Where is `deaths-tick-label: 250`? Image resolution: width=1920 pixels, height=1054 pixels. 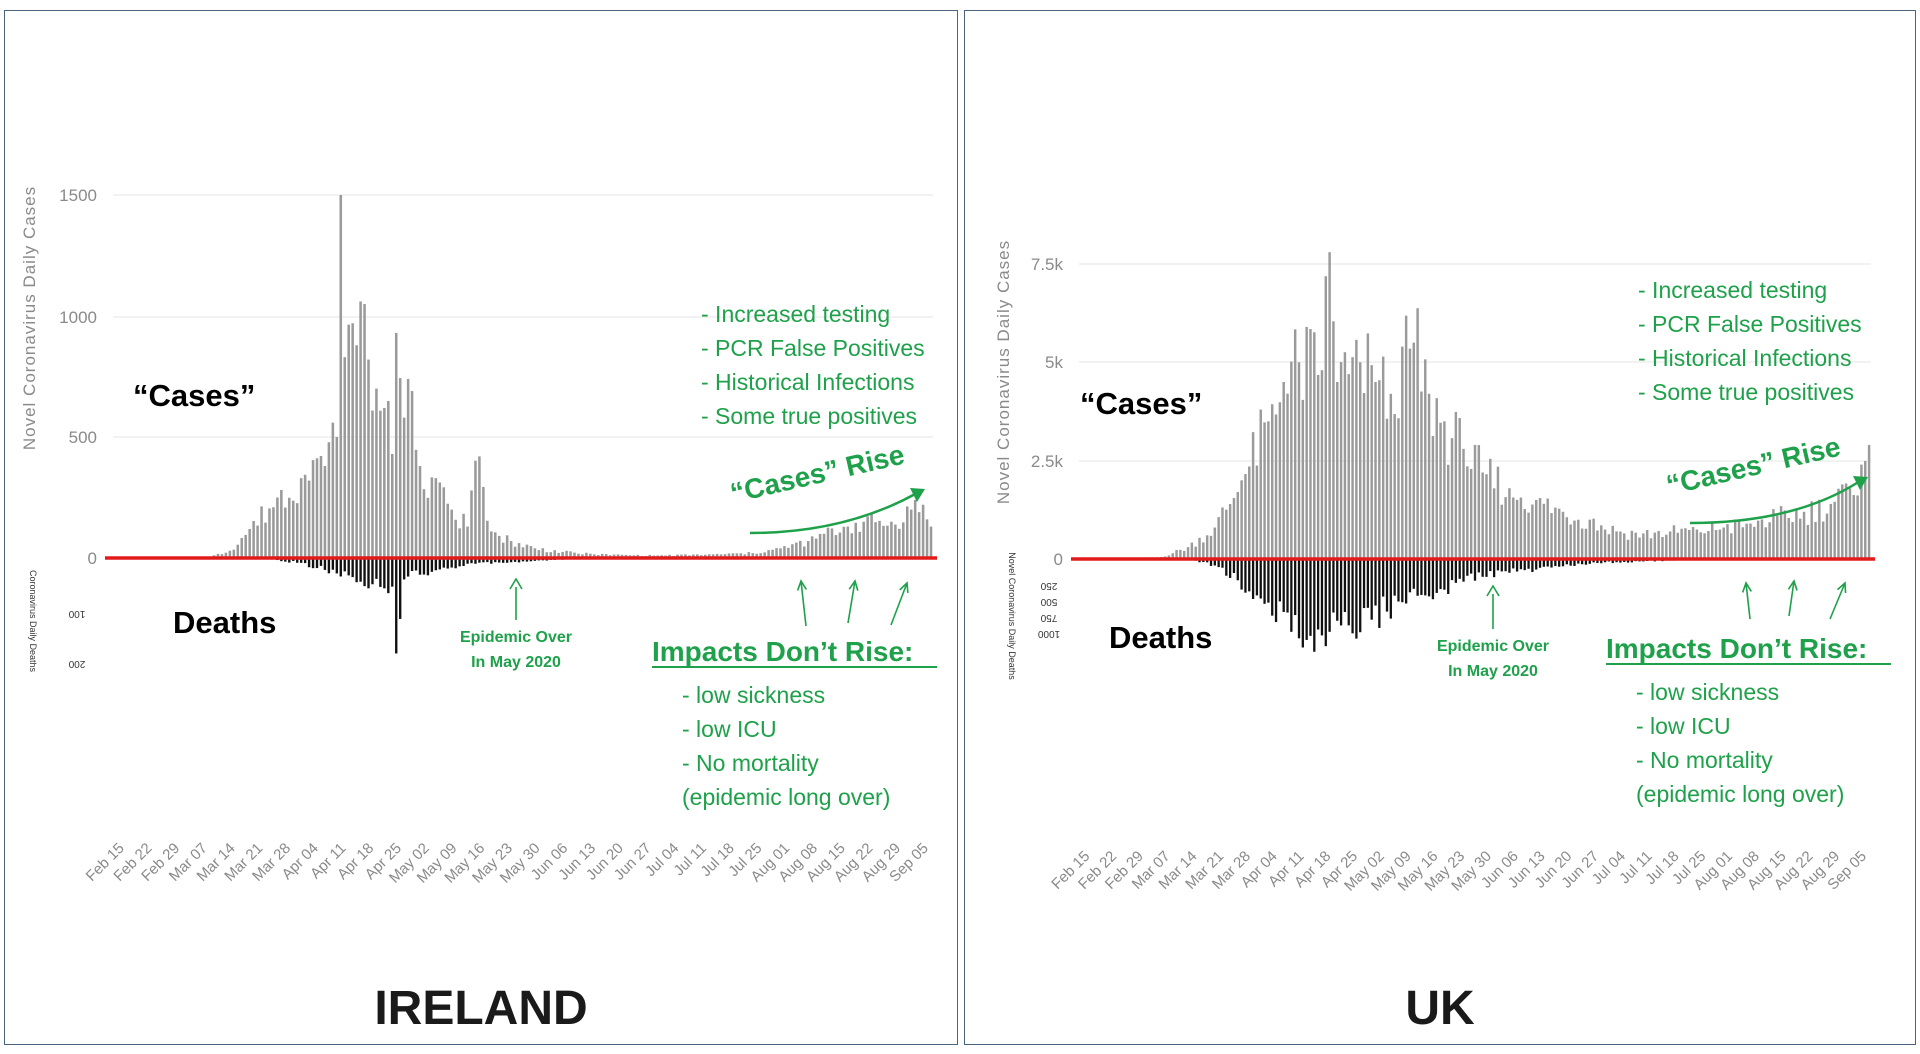 deaths-tick-label: 250 is located at coordinates (1048, 585).